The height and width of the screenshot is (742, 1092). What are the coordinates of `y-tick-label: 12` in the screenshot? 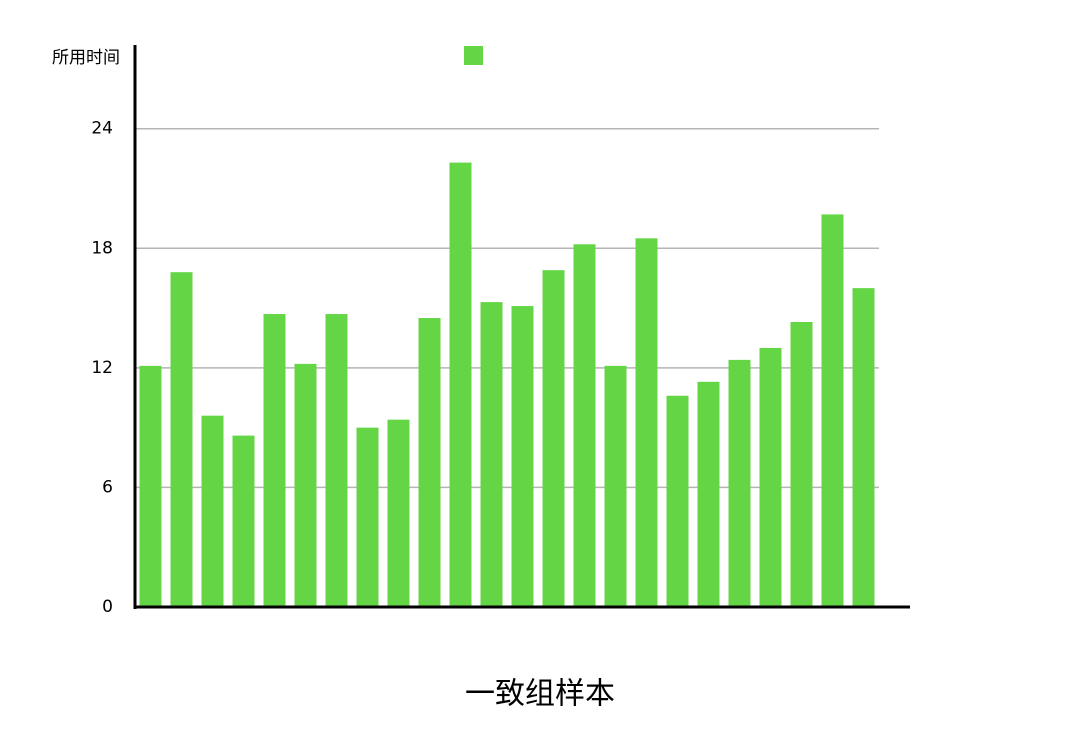 It's located at (102, 368).